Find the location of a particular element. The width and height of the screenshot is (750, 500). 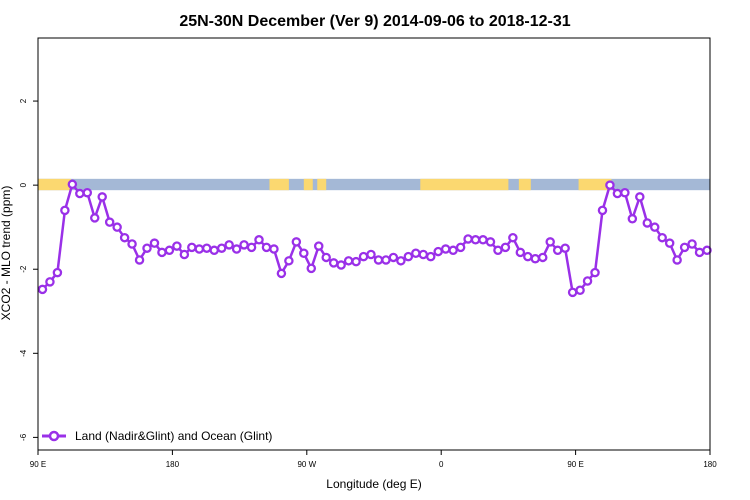

y-tick-label: -6 is located at coordinates (23, 437).